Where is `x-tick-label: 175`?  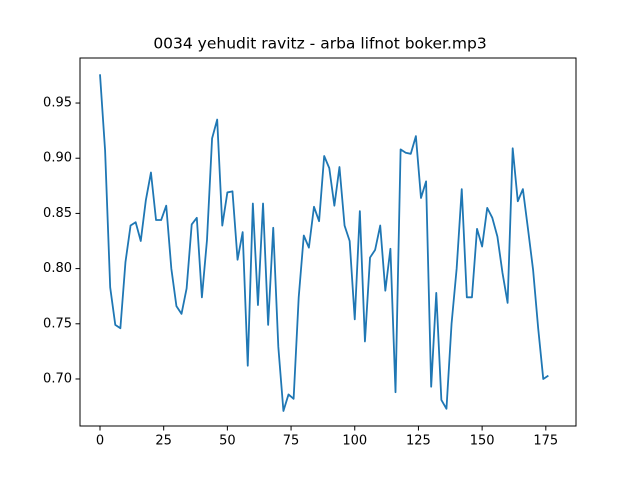
x-tick-label: 175 is located at coordinates (545, 441).